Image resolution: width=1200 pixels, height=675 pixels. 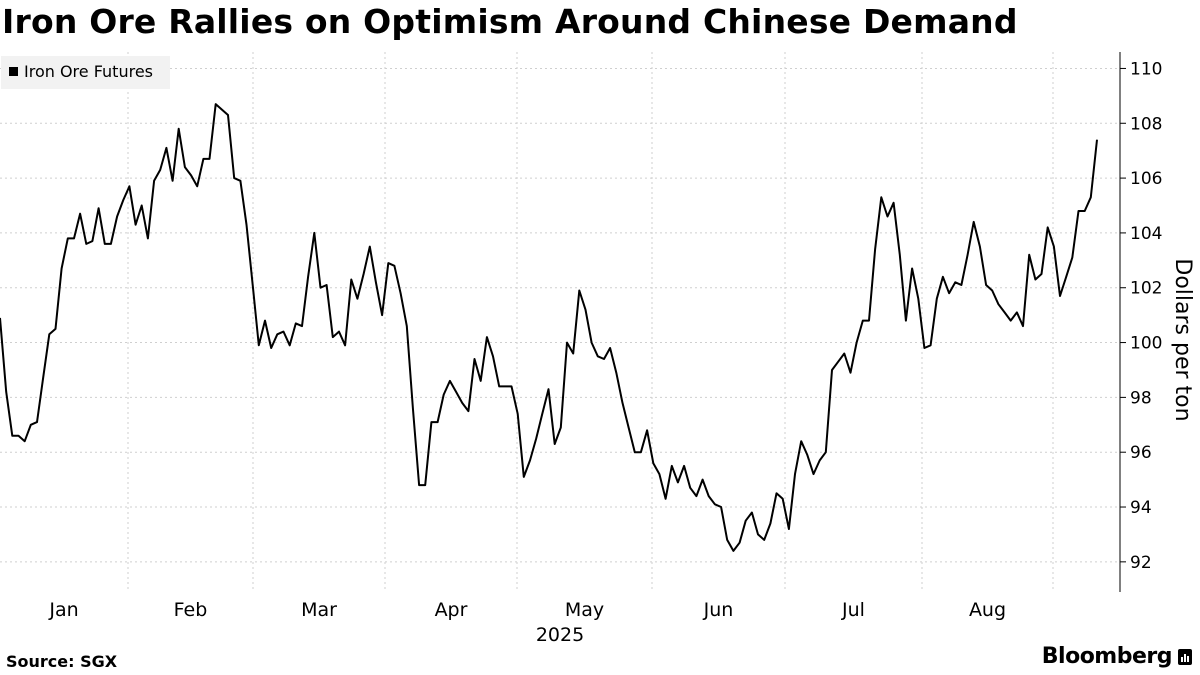 I want to click on y-tick-label: 94, so click(x=1141, y=508).